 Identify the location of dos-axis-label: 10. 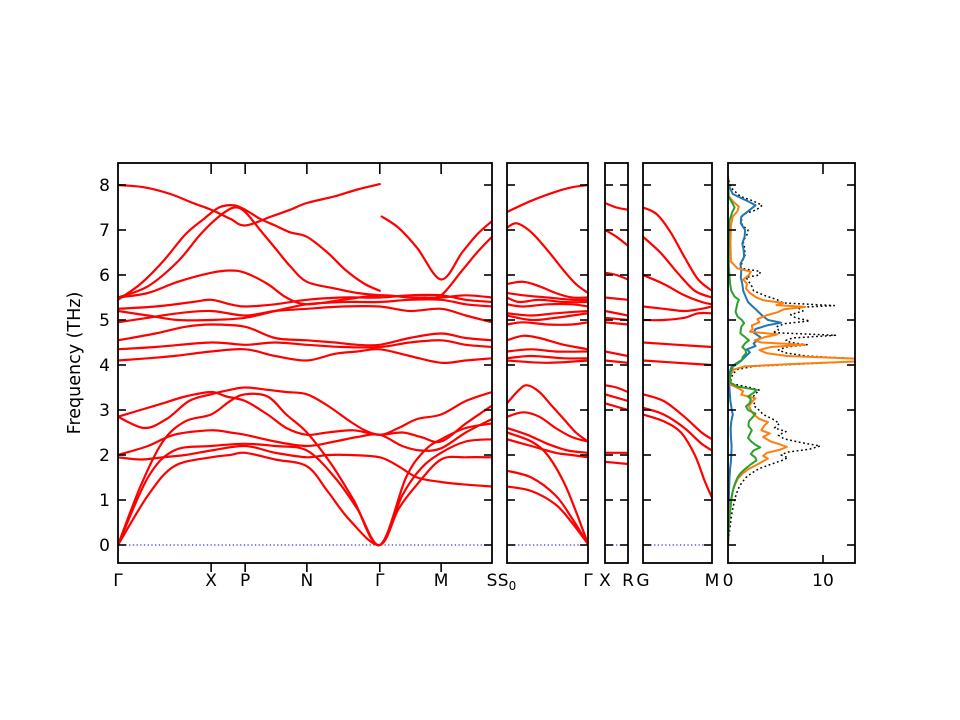
(823, 581).